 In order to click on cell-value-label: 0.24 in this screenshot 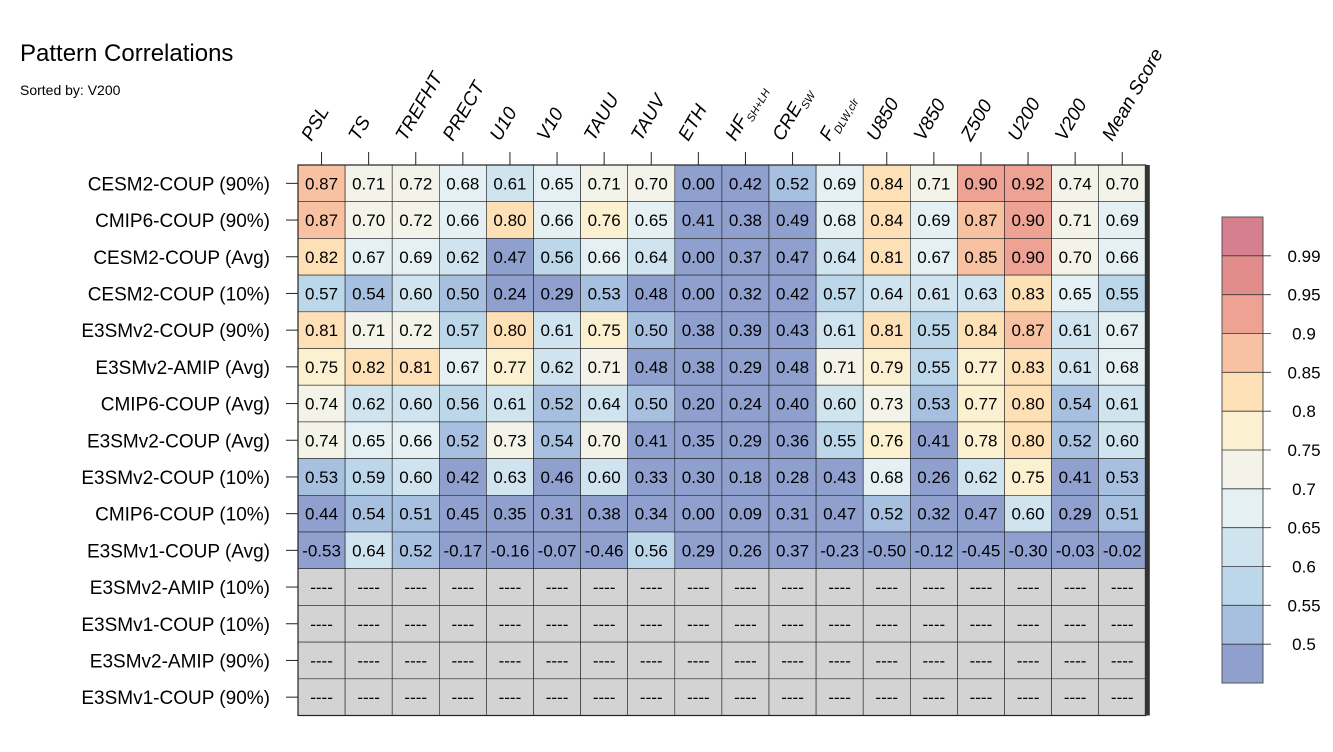, I will do `click(509, 293)`.